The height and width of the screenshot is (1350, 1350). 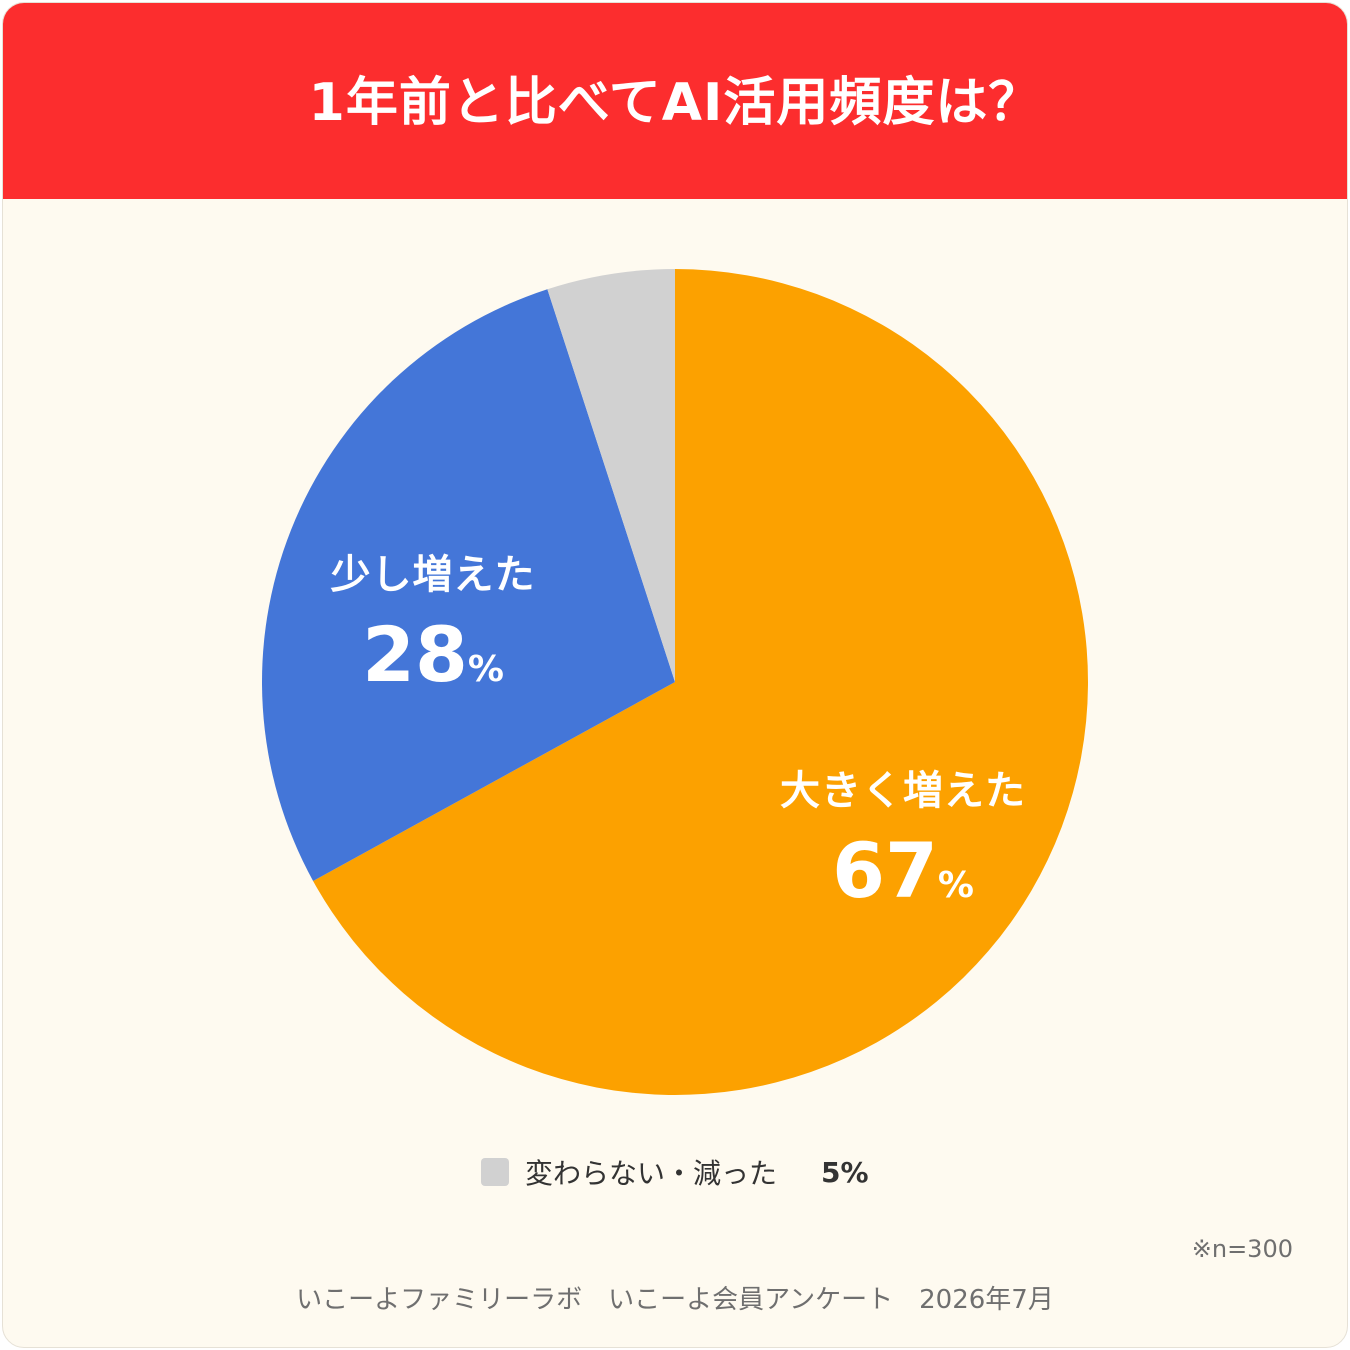 I want to click on chart-title: 1年前と比べてAI活用頻度は？, so click(x=675, y=102).